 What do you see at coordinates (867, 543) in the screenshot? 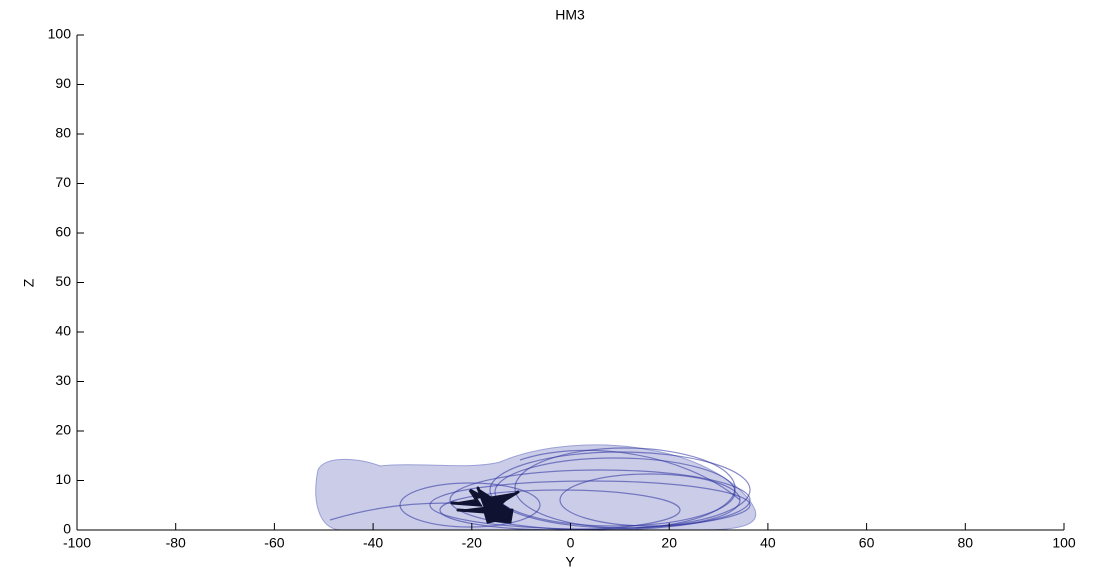
I see `x-tick-label: 60` at bounding box center [867, 543].